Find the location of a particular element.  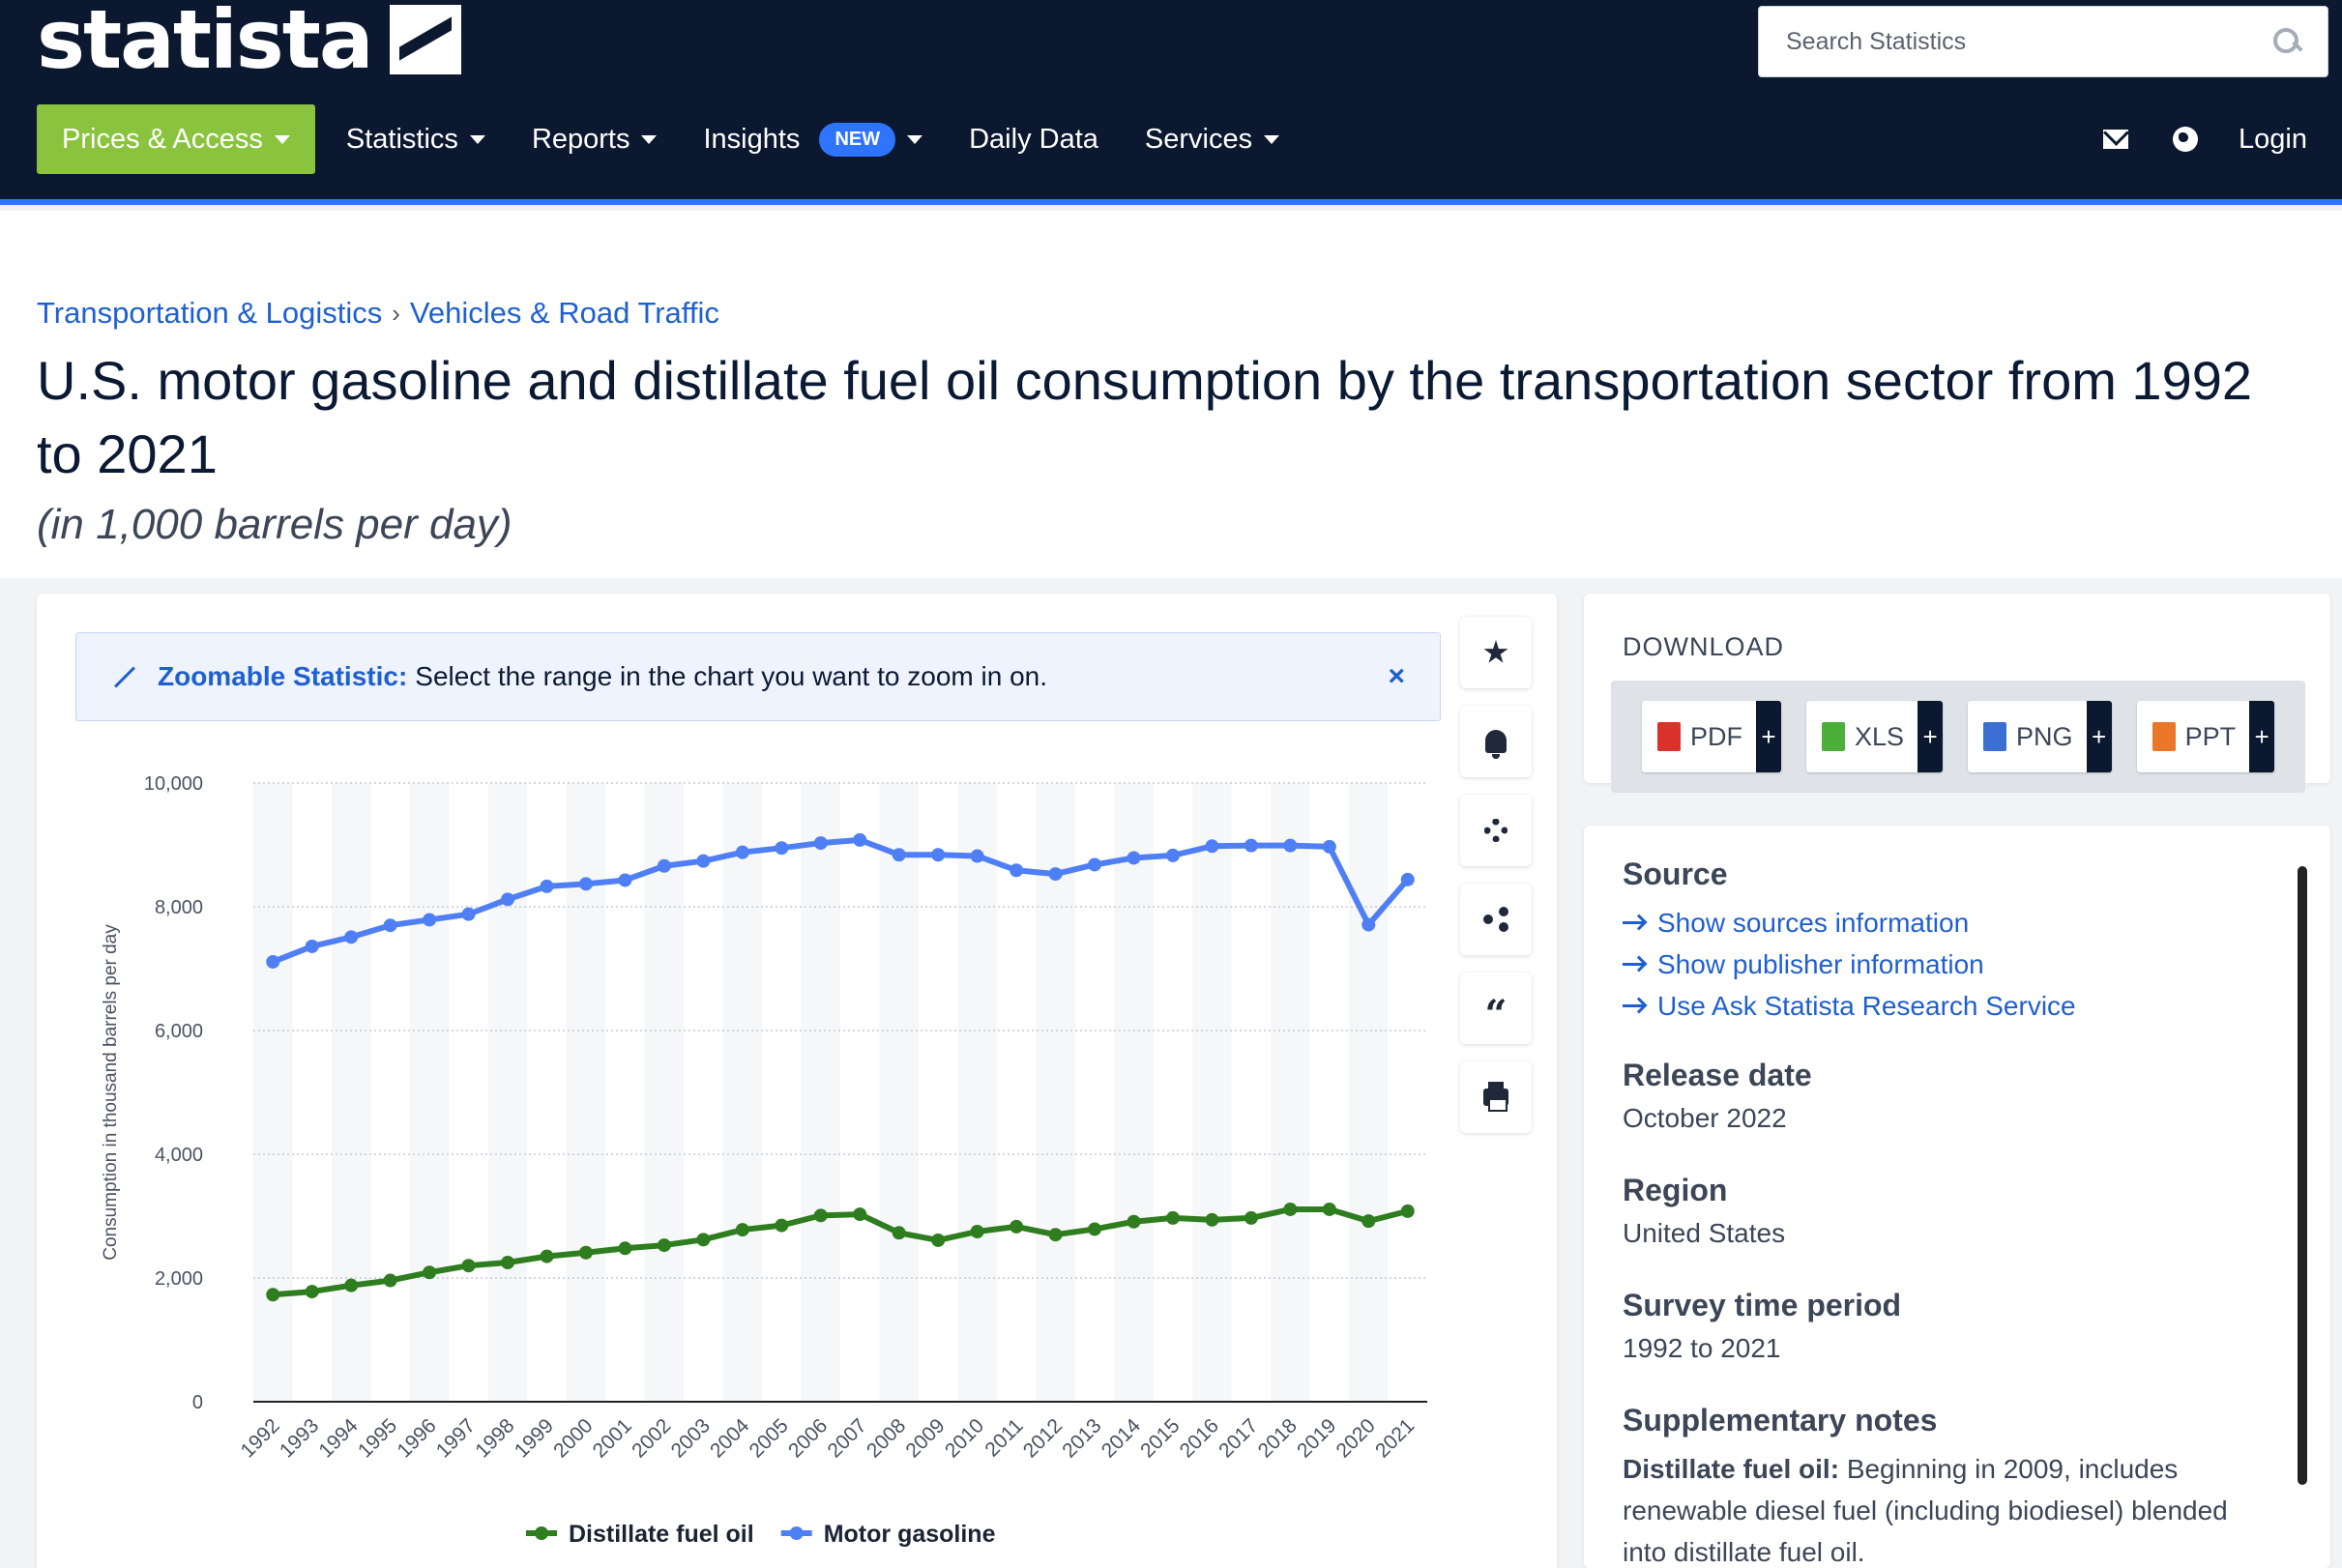

caret-down-icon is located at coordinates (1272, 139).